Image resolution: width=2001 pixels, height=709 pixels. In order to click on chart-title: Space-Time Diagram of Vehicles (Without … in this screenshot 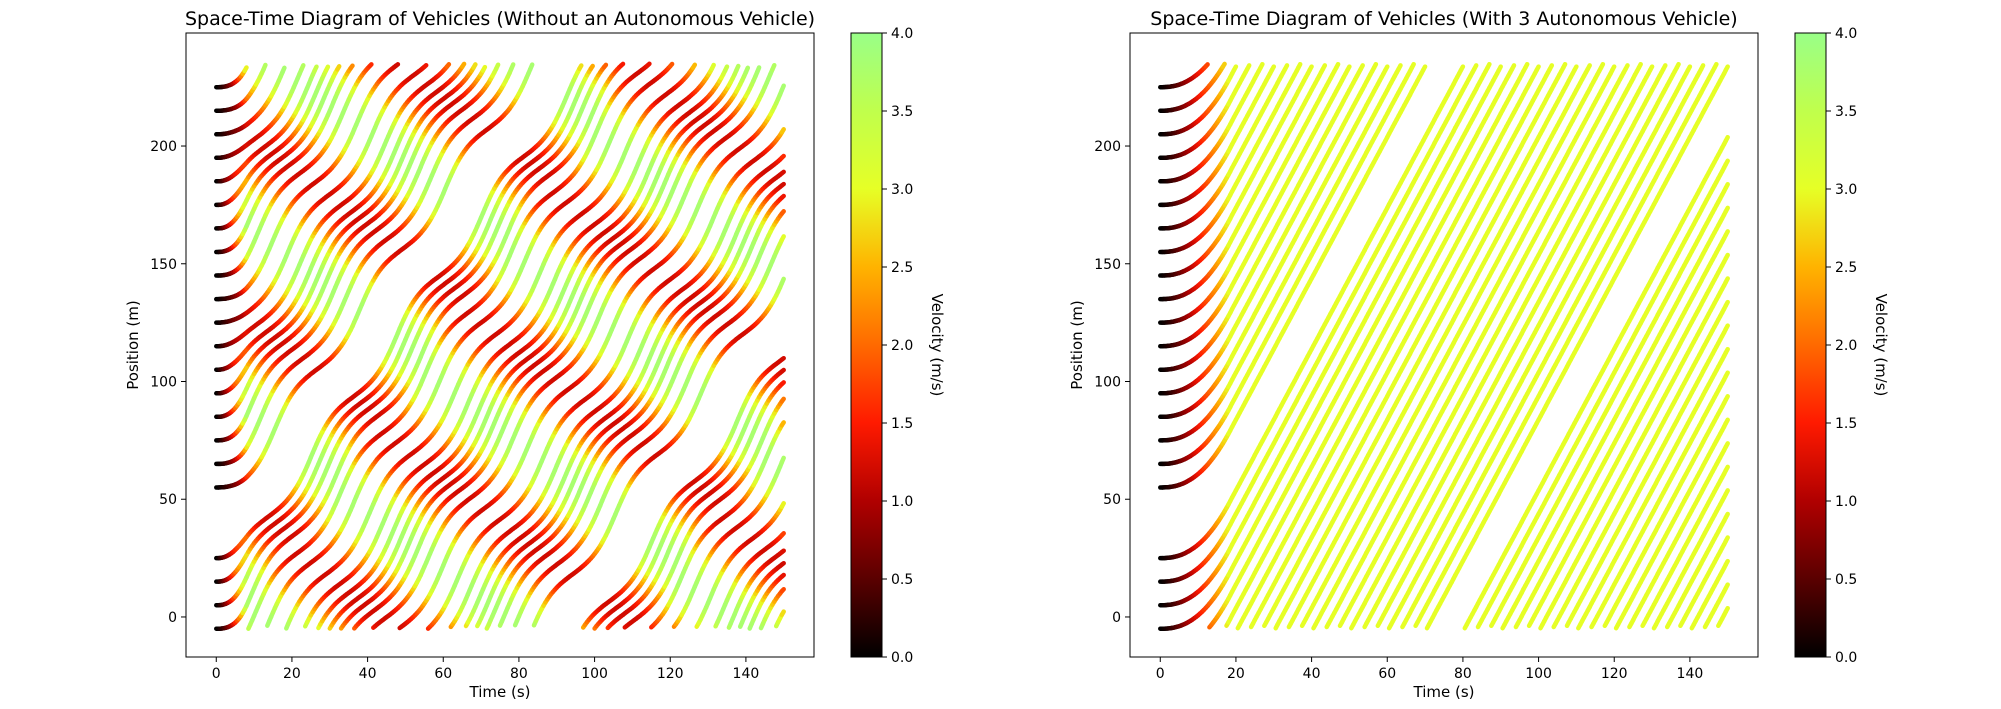, I will do `click(500, 19)`.